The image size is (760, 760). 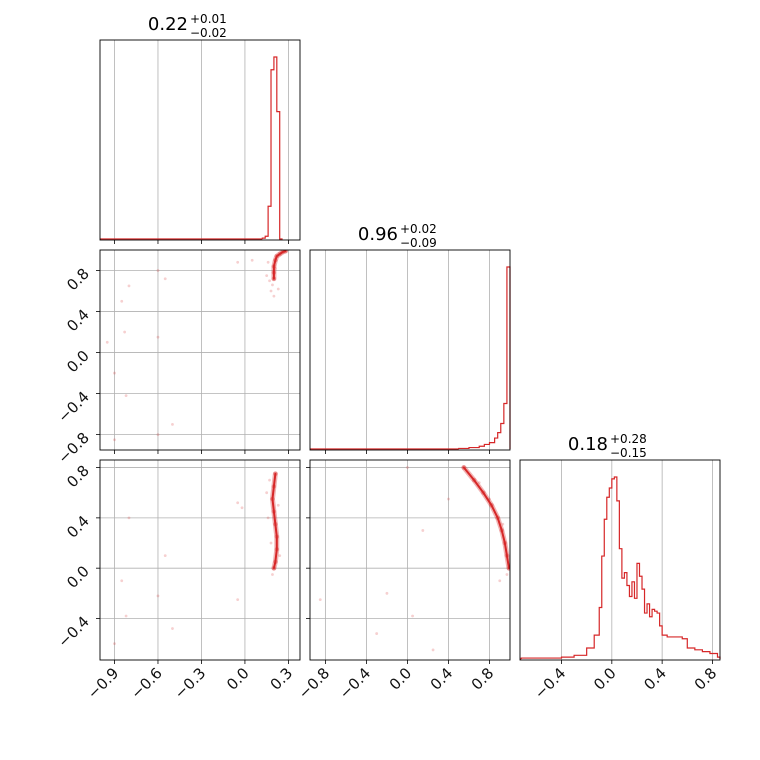 What do you see at coordinates (208, 33) in the screenshot?
I see `title-minus-error: −0.02` at bounding box center [208, 33].